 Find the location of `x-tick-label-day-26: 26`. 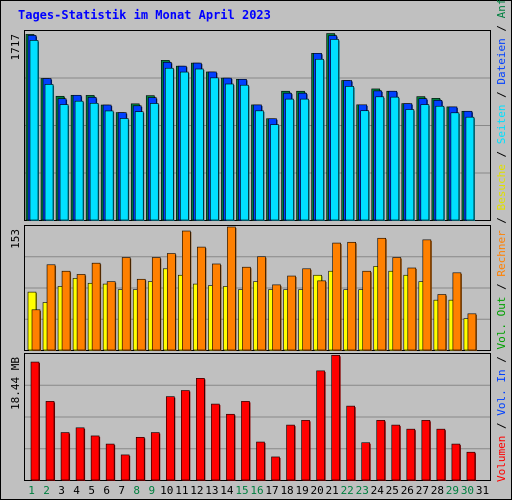

x-tick-label-day-26: 26 is located at coordinates (407, 490).